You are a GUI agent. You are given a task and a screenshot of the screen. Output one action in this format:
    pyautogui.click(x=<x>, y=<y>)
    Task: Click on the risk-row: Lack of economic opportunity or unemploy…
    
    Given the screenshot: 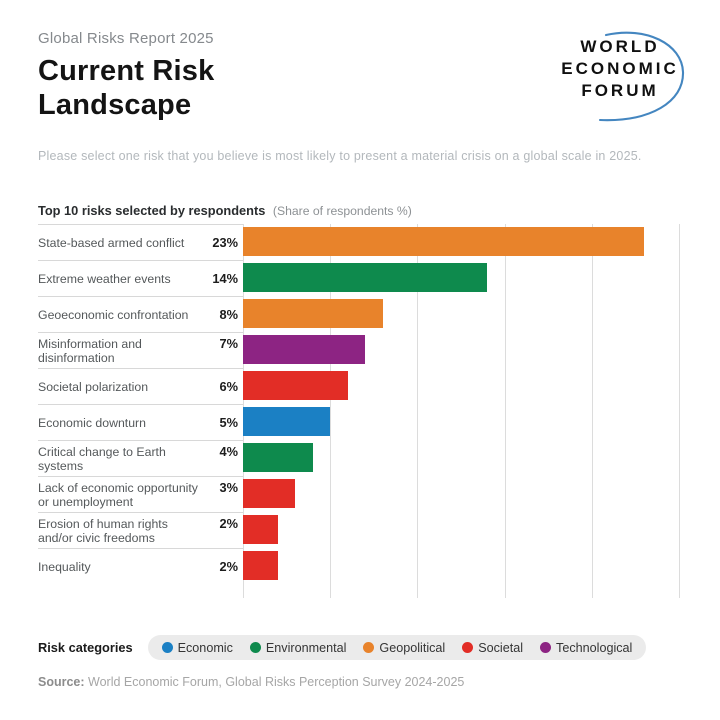 What is the action you would take?
    pyautogui.click(x=364, y=494)
    